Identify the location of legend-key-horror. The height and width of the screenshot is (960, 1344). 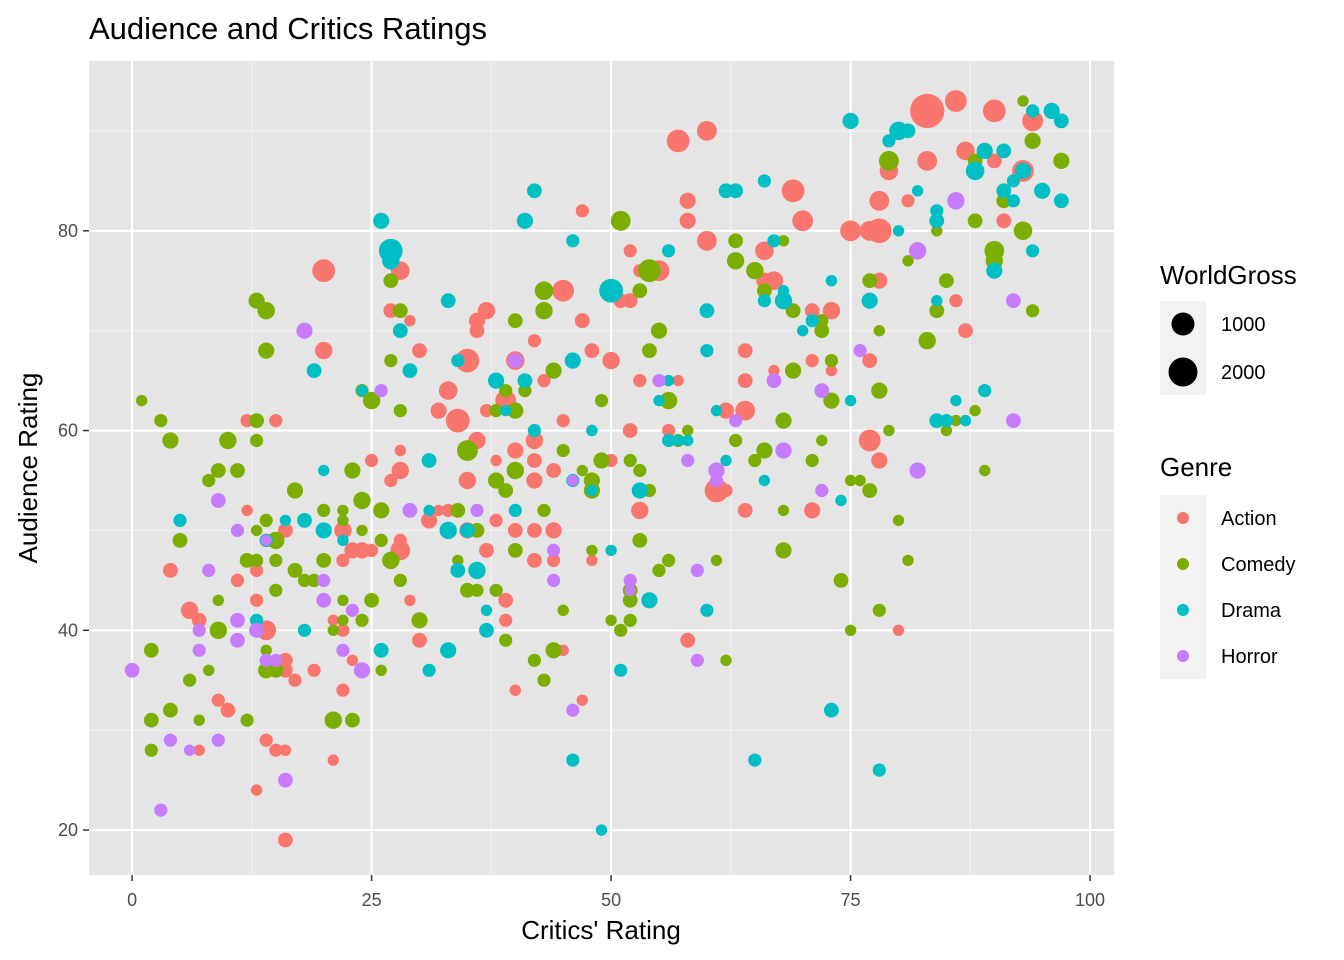
(1183, 656).